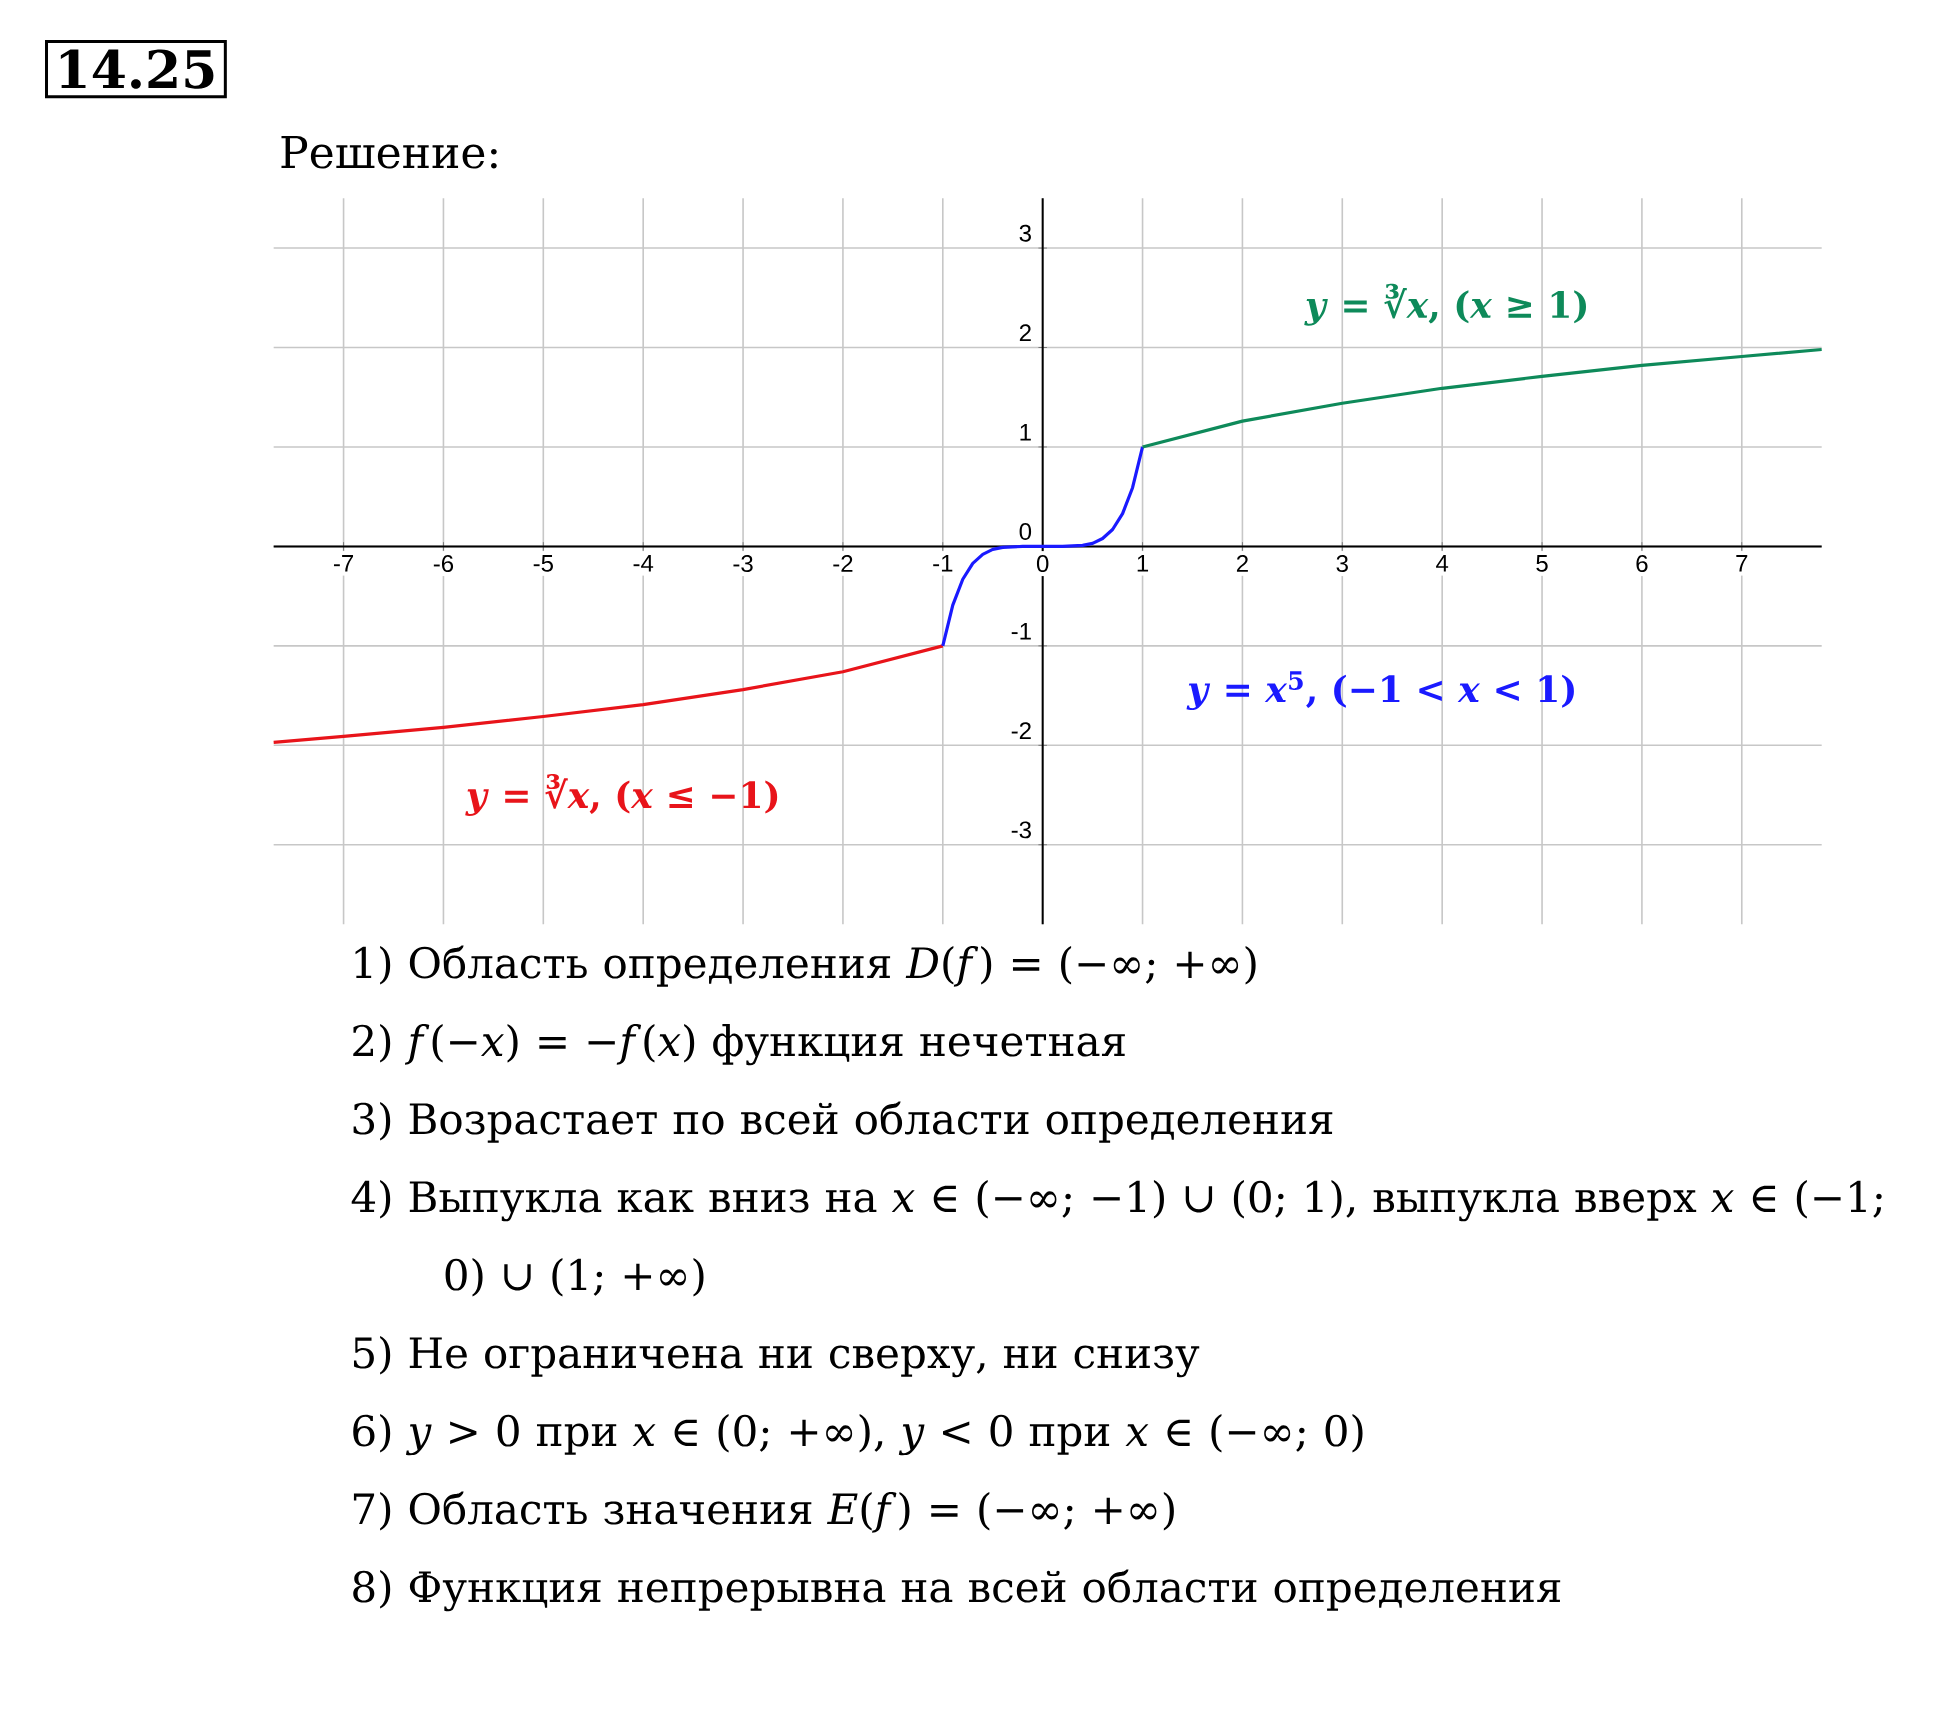  I want to click on x-tick-label: 1, so click(1143, 563).